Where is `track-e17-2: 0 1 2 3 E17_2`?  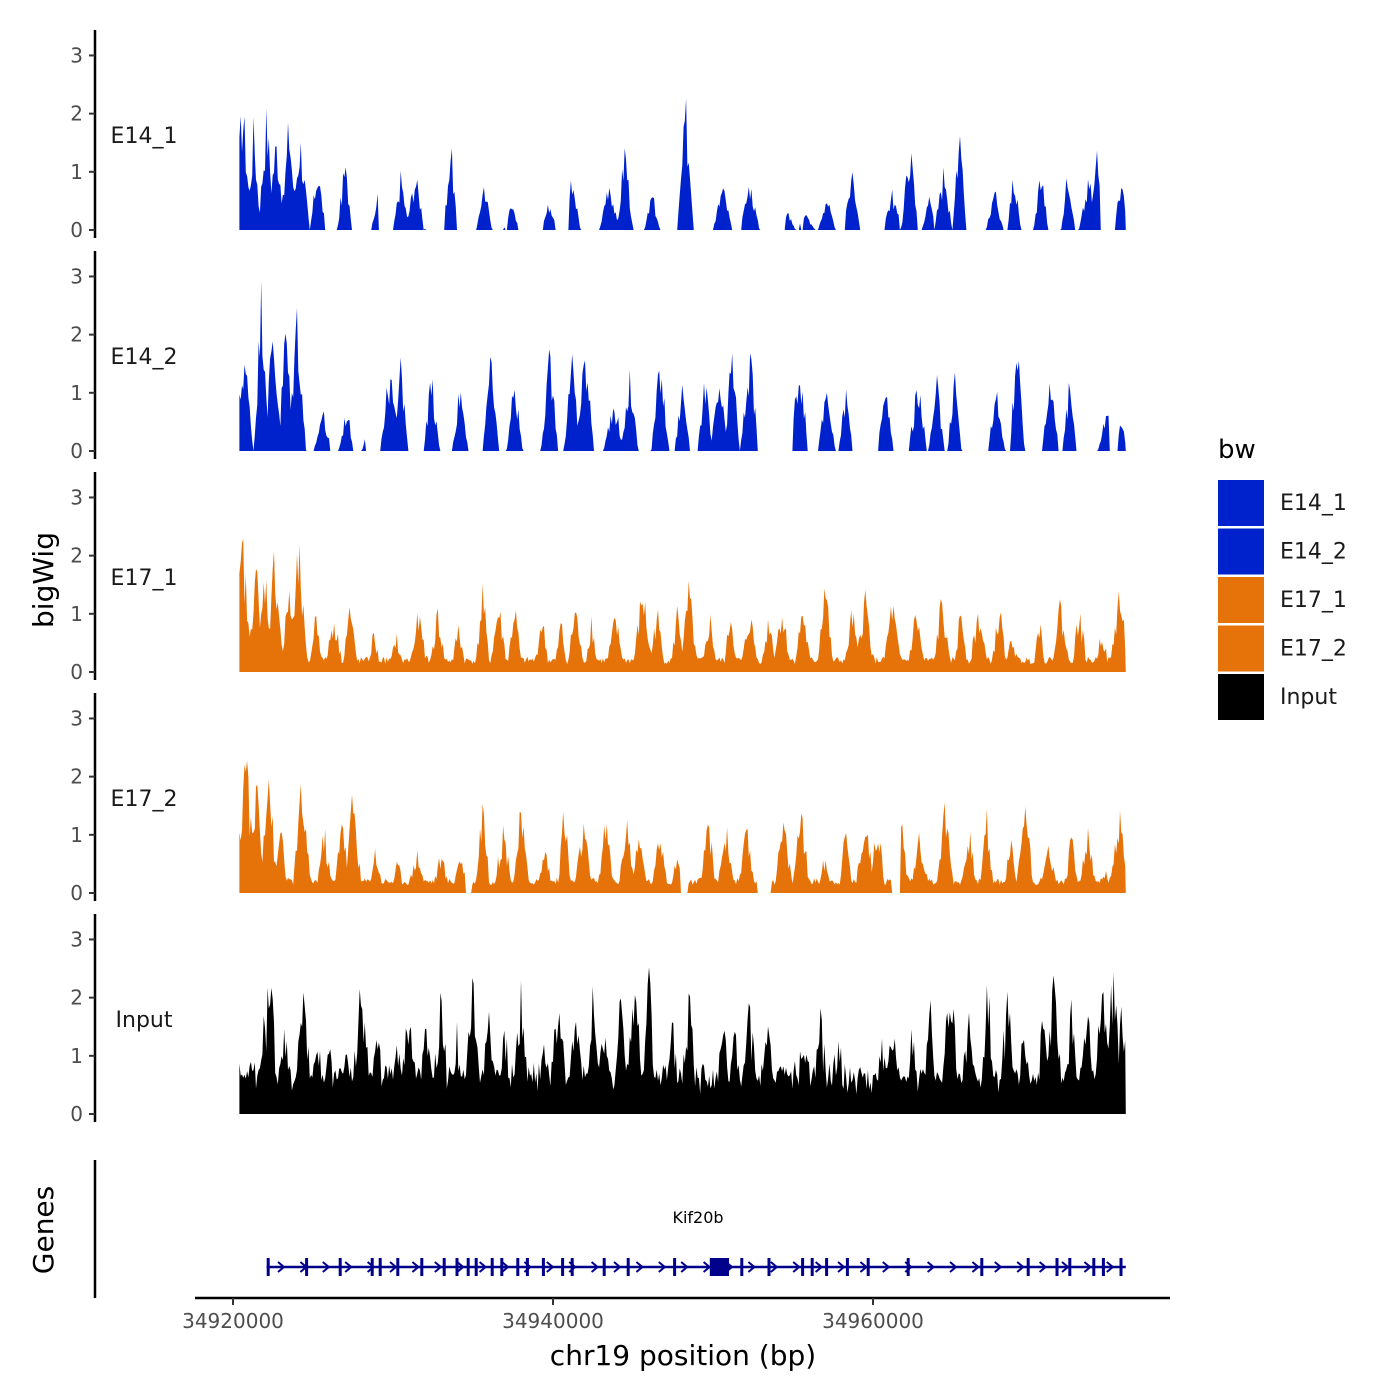 track-e17-2: 0 1 2 3 E17_2 is located at coordinates (598, 799).